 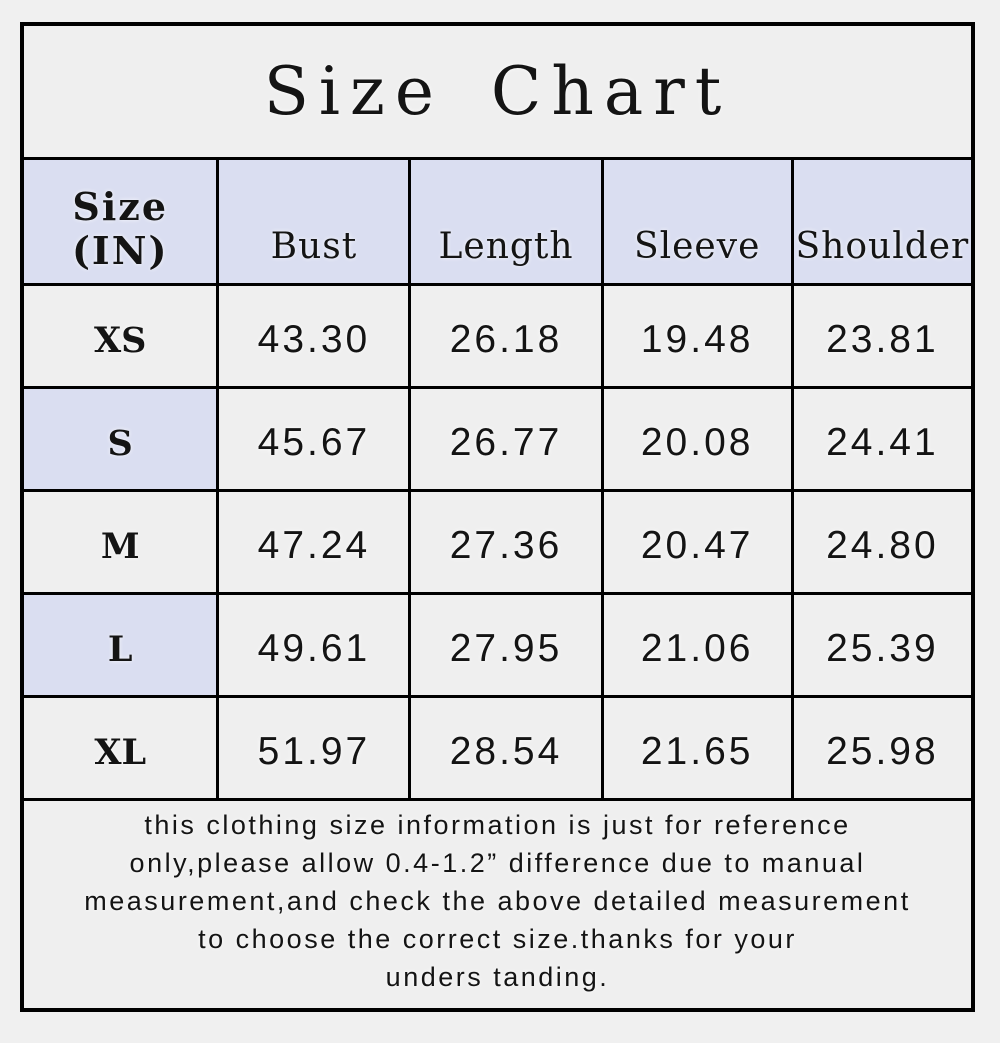 I want to click on table-row-l: L 49.61 27.95 21.06 25.39, so click(x=497, y=644).